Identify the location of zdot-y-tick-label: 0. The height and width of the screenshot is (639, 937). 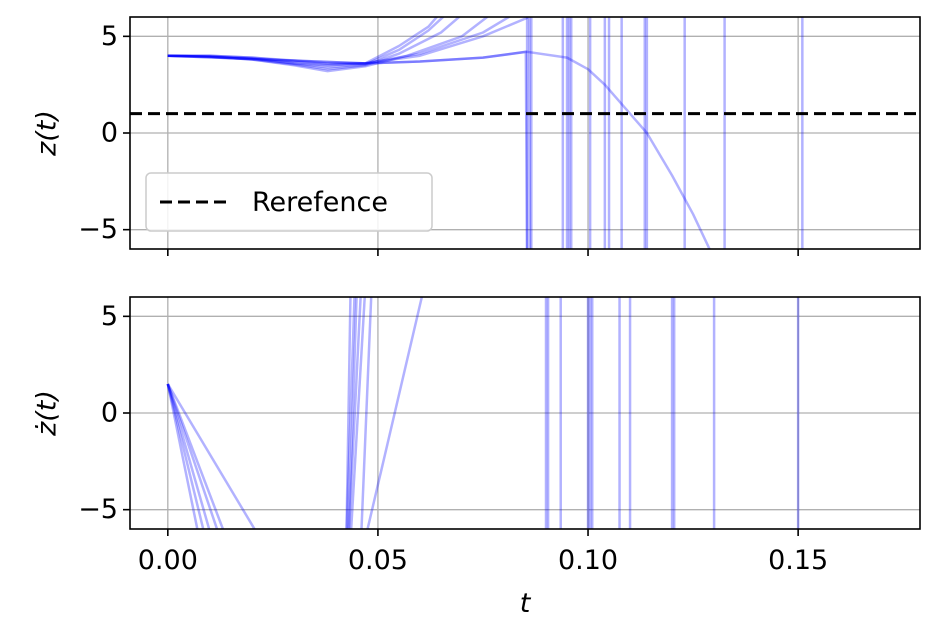
(109, 413).